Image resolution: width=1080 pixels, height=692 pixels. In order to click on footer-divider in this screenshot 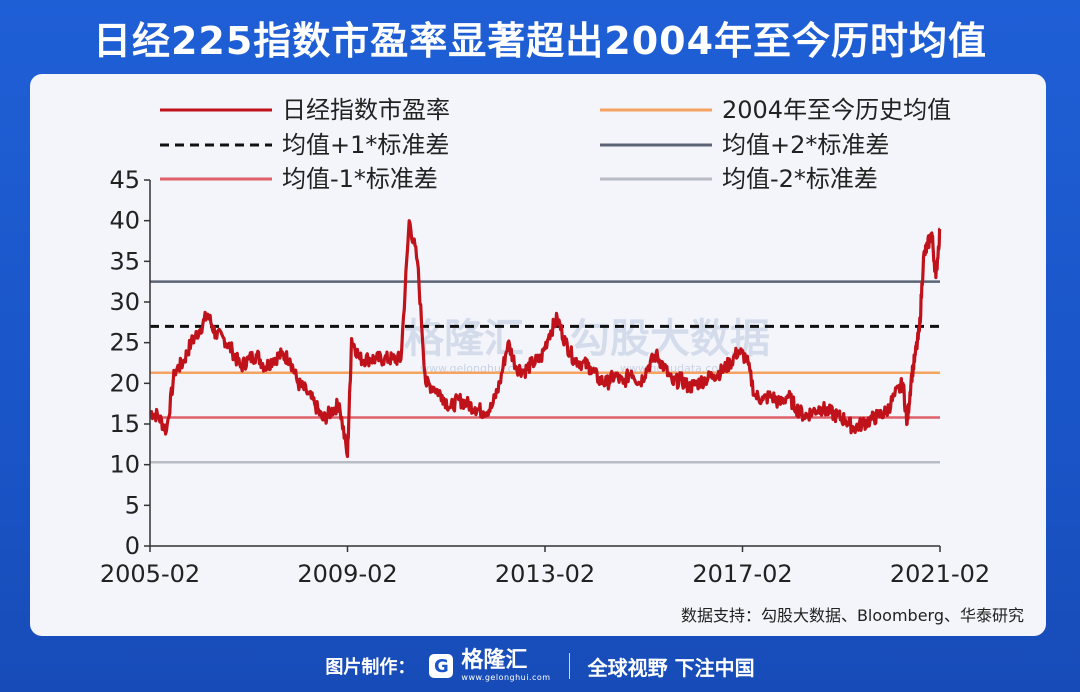, I will do `click(569, 666)`.